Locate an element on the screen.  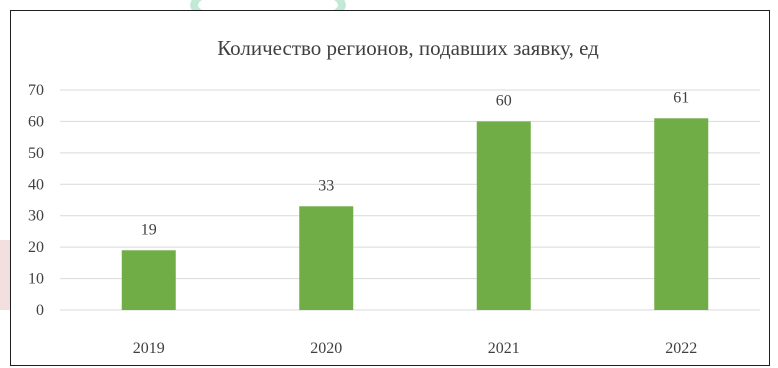
data-label: 33 is located at coordinates (326, 185).